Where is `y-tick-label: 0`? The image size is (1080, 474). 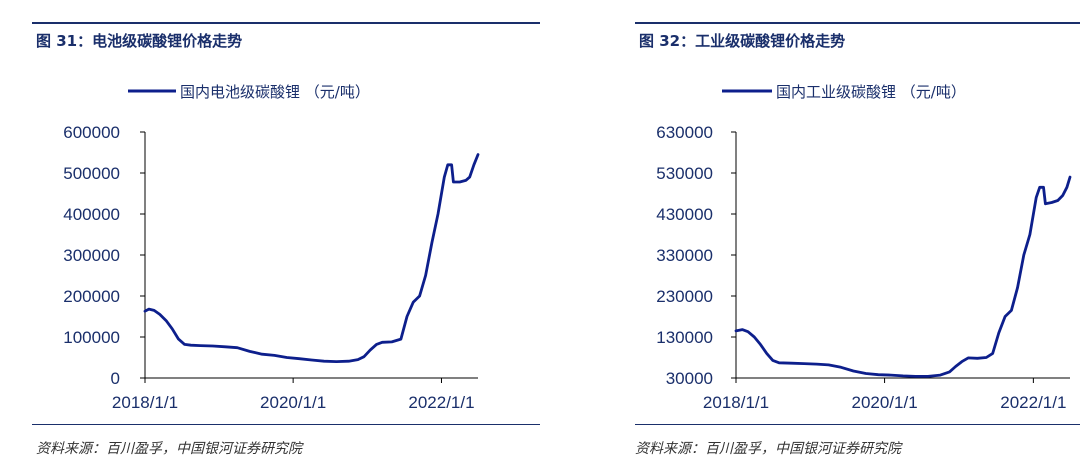 y-tick-label: 0 is located at coordinates (115, 378).